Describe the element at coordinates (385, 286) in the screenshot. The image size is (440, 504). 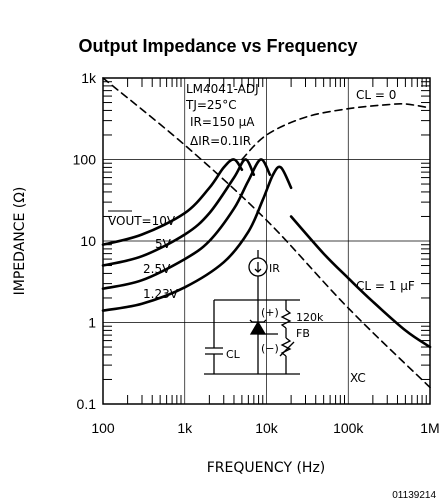
I see `label-cl-1uf: CL = 1 μF` at that location.